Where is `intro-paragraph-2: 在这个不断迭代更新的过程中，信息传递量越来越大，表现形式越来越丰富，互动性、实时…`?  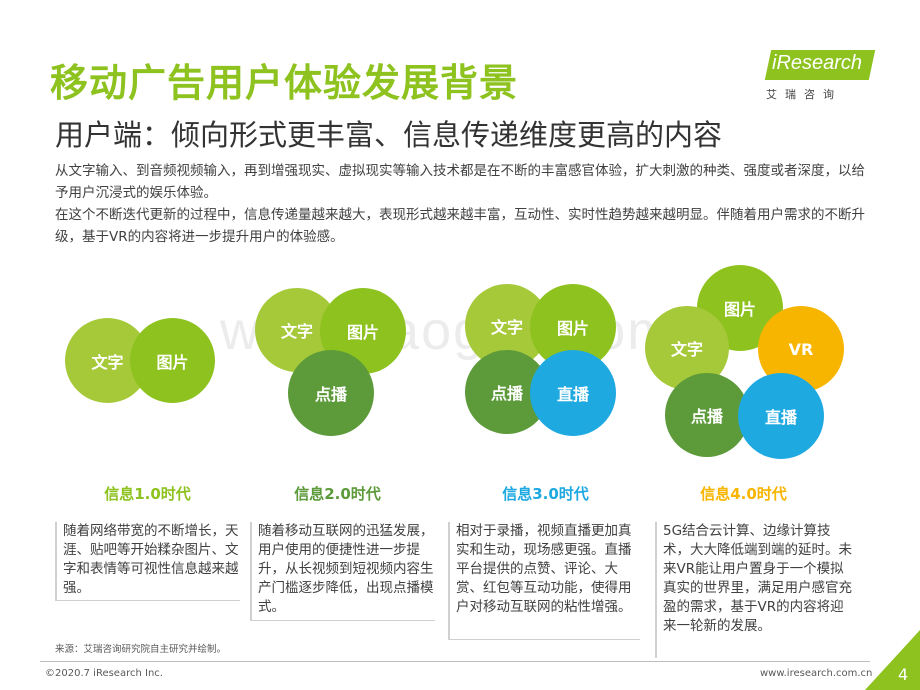
intro-paragraph-2: 在这个不断迭代更新的过程中，信息传递量越来越大，表现形式越来越丰富，互动性、实时… is located at coordinates (460, 226).